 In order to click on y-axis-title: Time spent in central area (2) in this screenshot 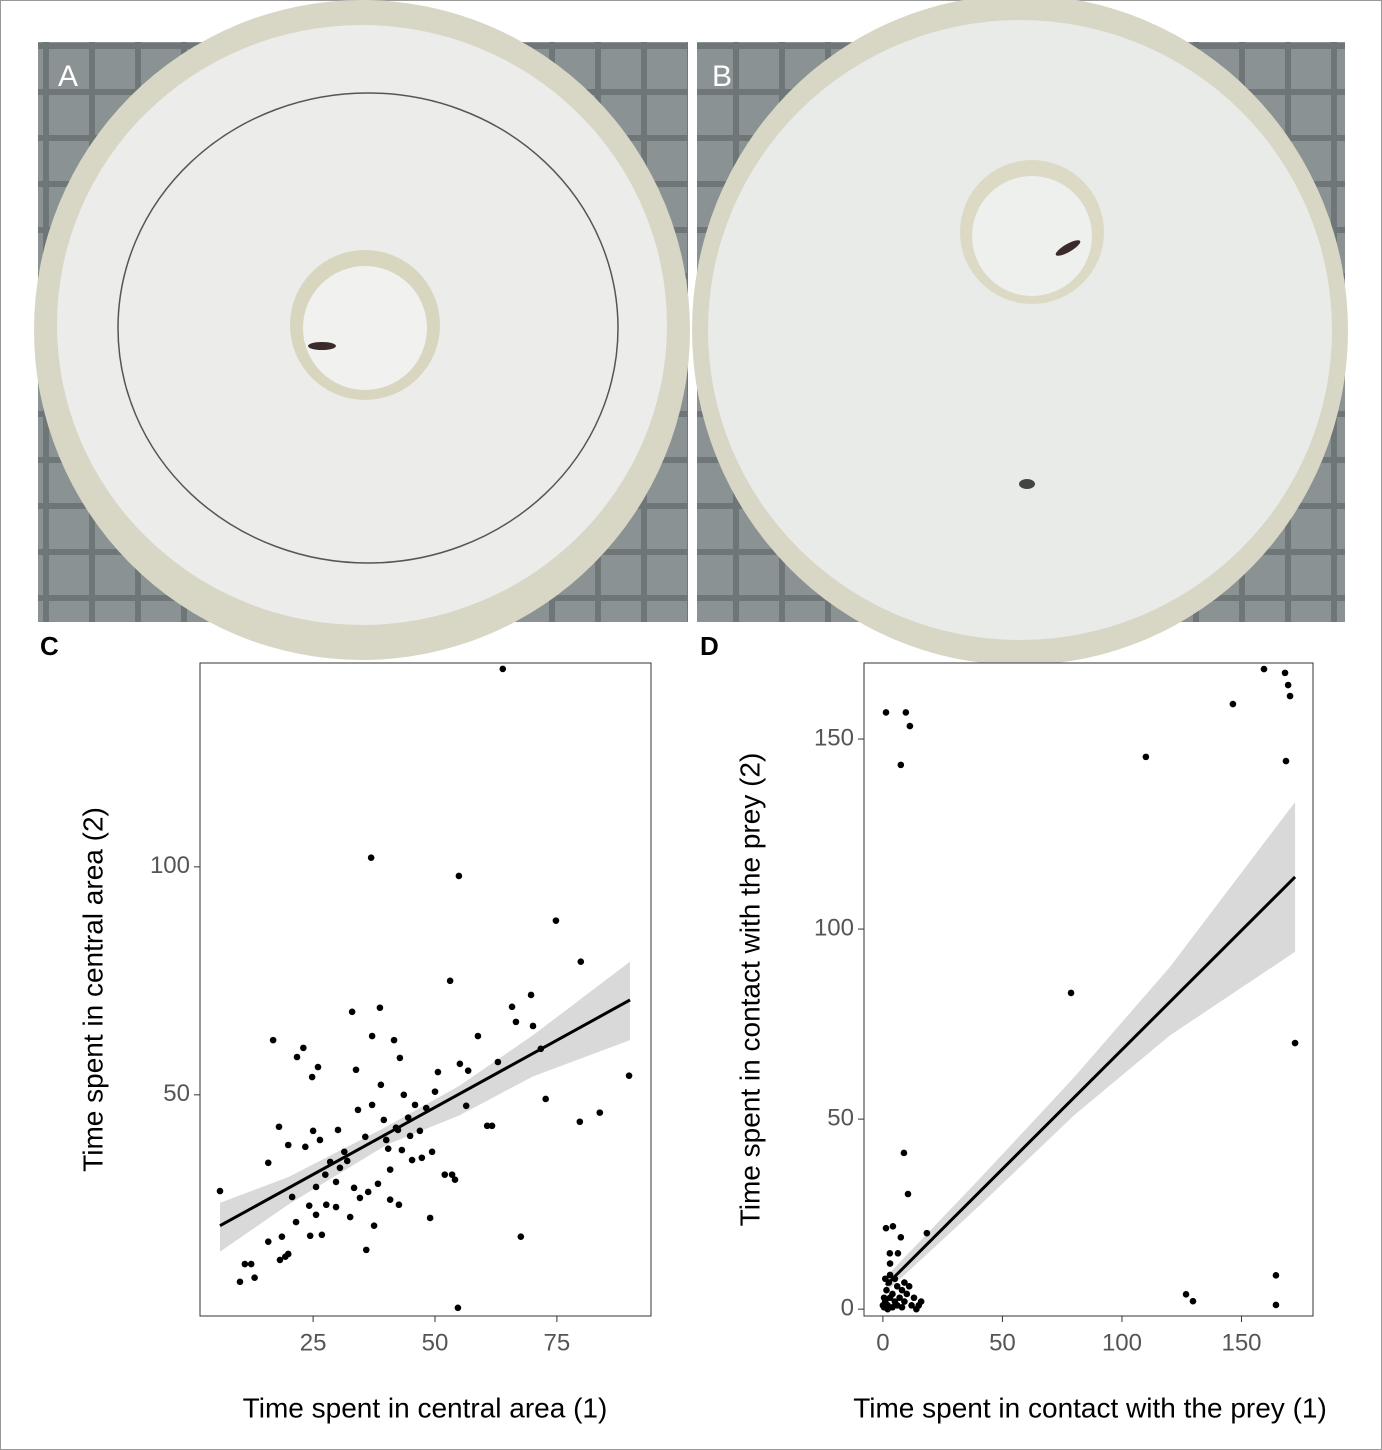, I will do `click(92, 989)`.